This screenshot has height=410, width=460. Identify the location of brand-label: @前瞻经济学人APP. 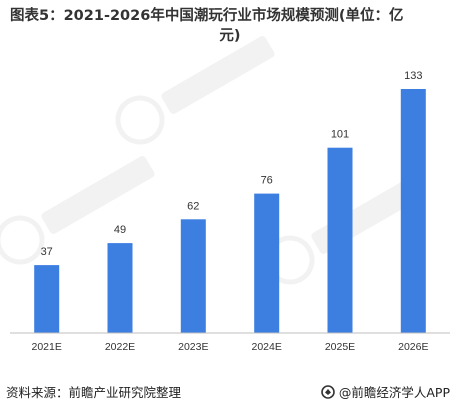
(394, 392).